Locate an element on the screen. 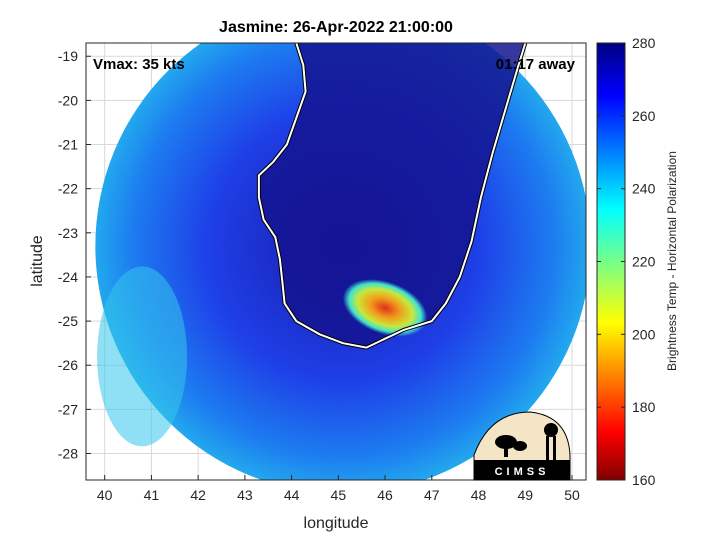  cyan-band-west is located at coordinates (142, 356).